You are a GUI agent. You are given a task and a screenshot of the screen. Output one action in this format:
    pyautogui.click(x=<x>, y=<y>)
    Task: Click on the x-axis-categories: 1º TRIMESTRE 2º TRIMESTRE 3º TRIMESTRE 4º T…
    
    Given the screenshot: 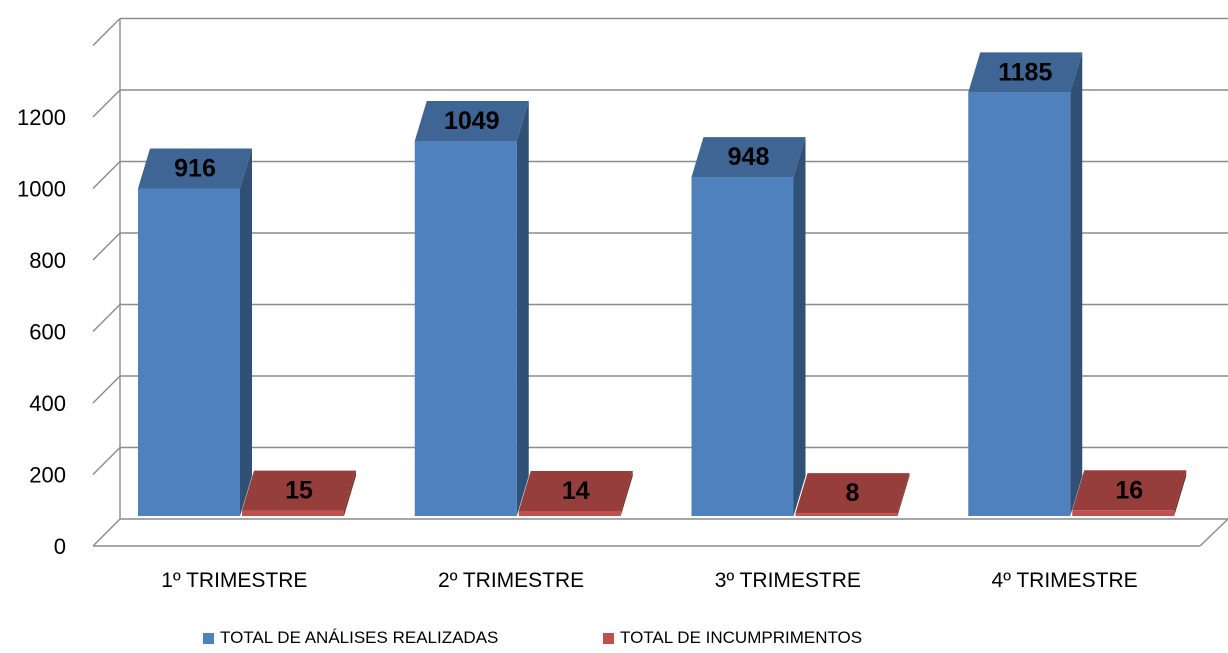 What is the action you would take?
    pyautogui.click(x=649, y=580)
    